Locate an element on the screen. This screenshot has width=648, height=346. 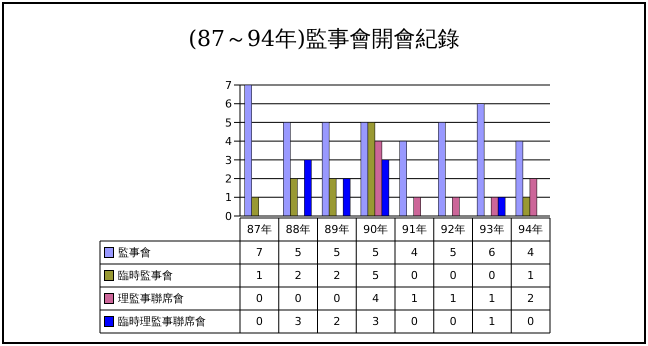
legend-label: 臨時監事會 is located at coordinates (145, 276).